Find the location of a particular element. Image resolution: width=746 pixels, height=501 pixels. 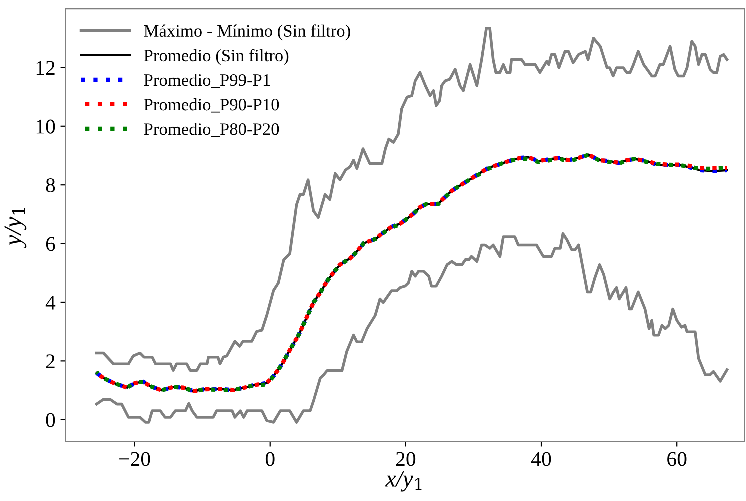

x-axis-title: x/y$_{1}$ is located at coordinates (404, 481).